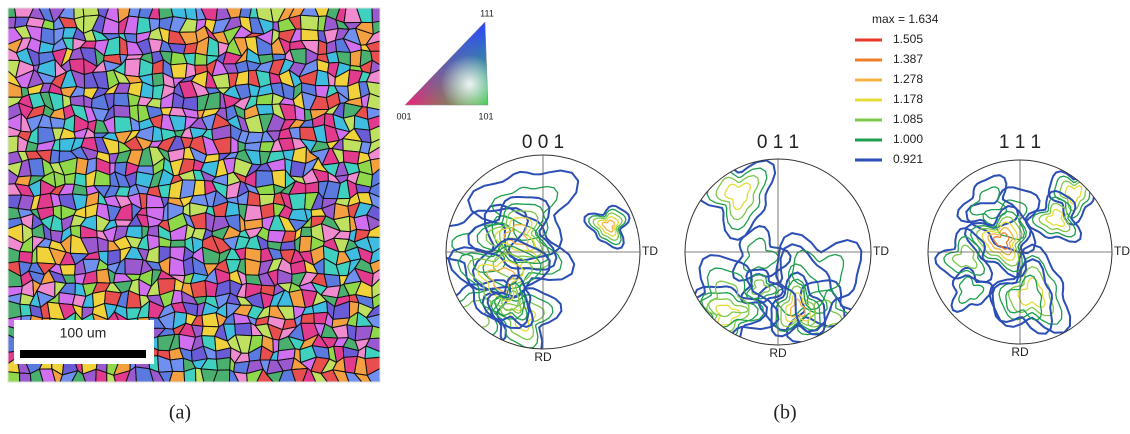 Image resolution: width=1130 pixels, height=434 pixels. I want to click on legend-title: max = 1.634, so click(905, 19).